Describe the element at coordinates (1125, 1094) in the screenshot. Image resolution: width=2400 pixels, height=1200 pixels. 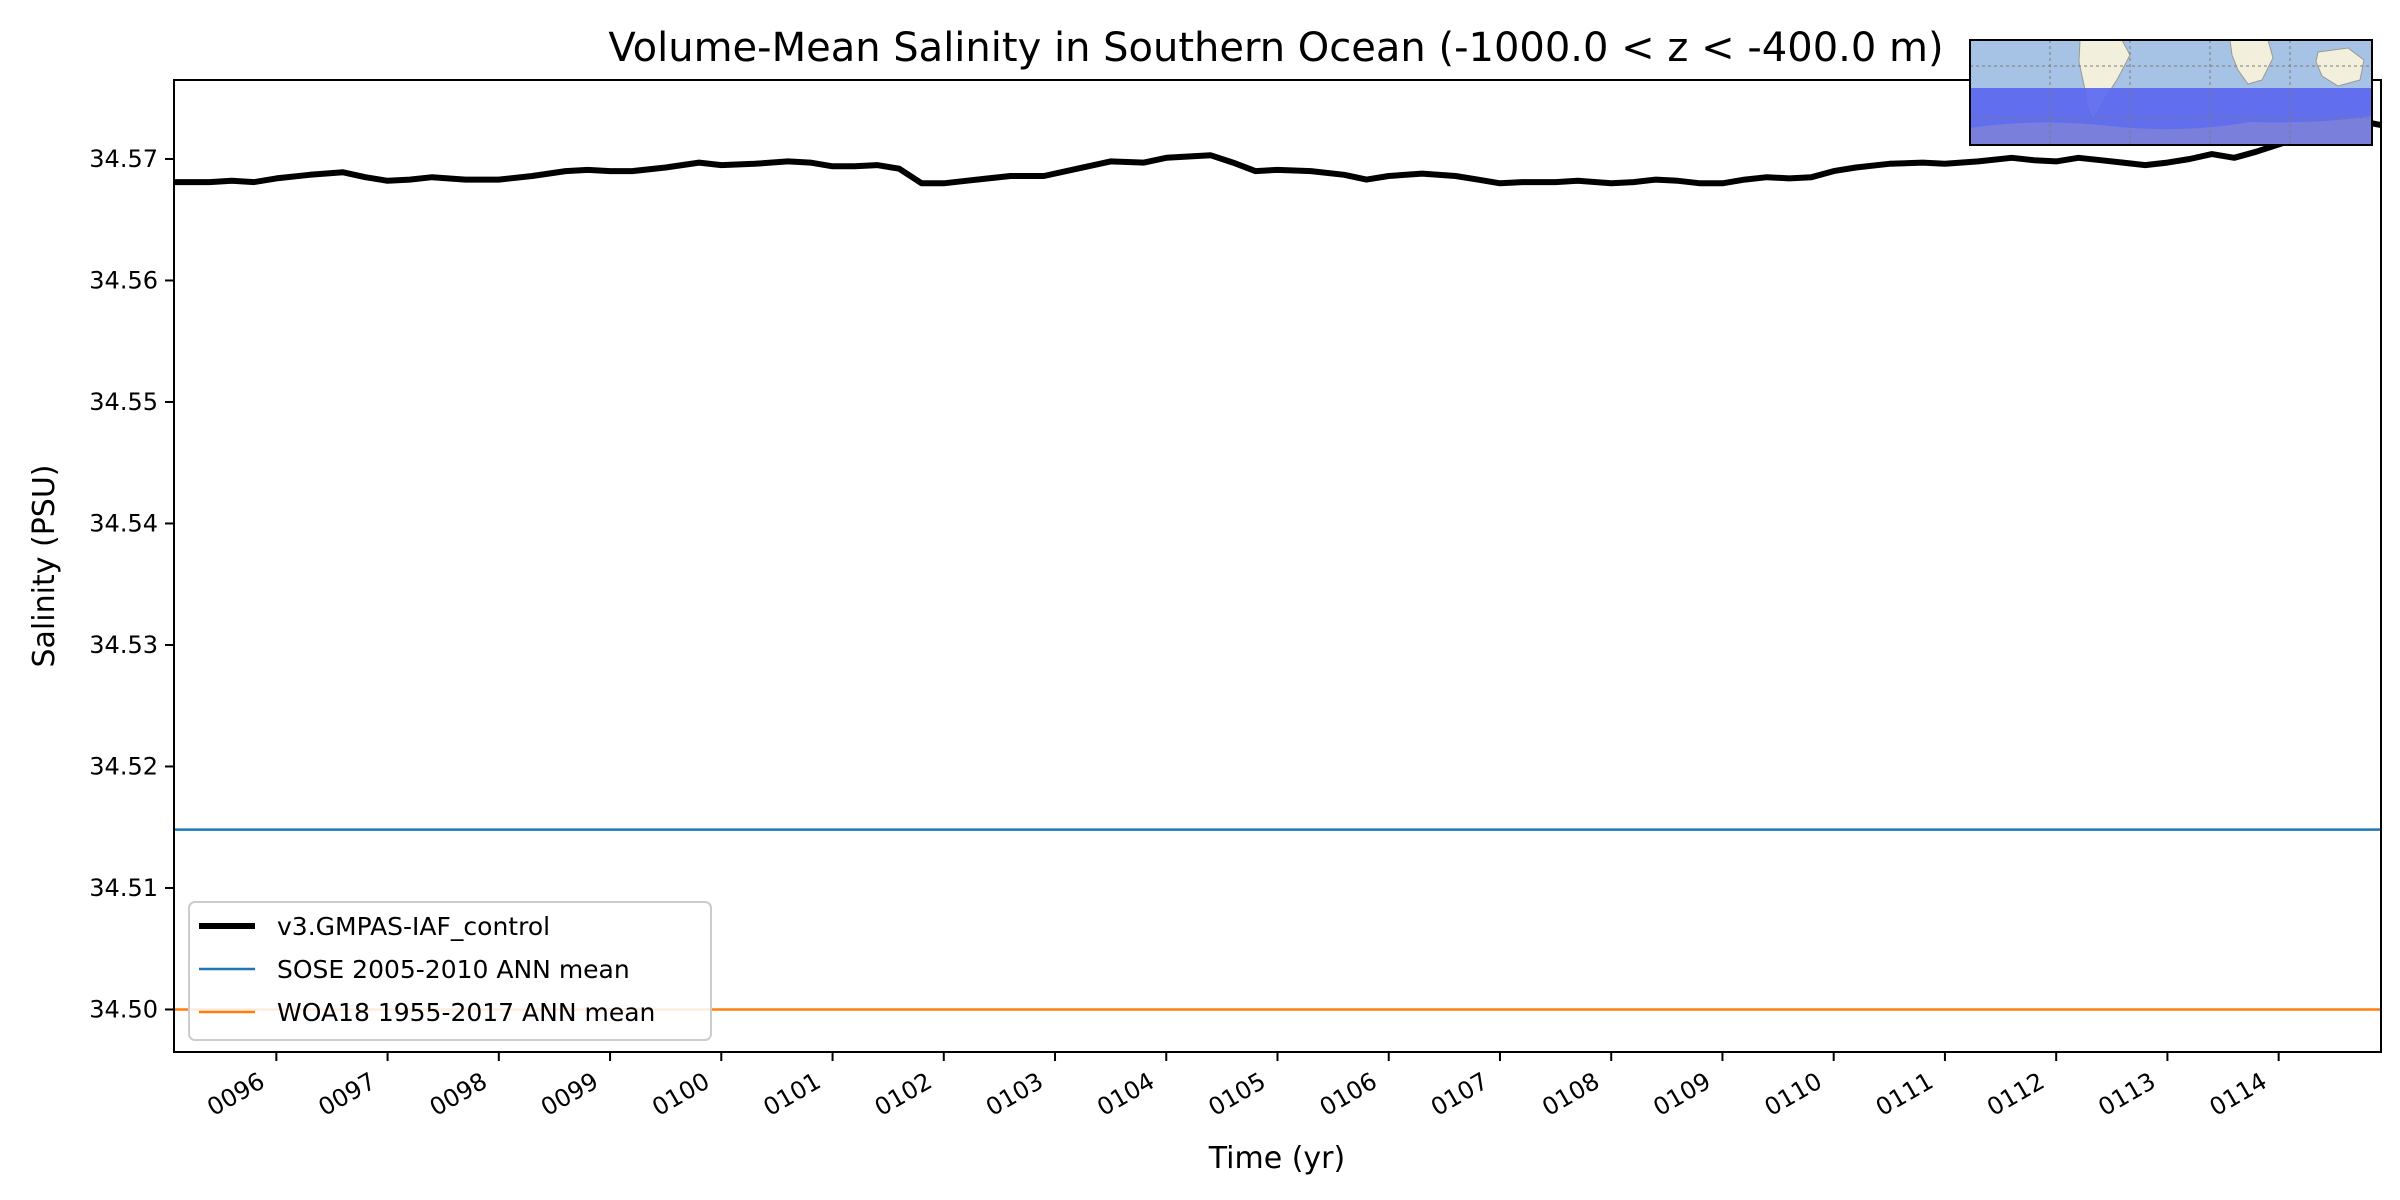
I see `x-tick-label: 0104` at that location.